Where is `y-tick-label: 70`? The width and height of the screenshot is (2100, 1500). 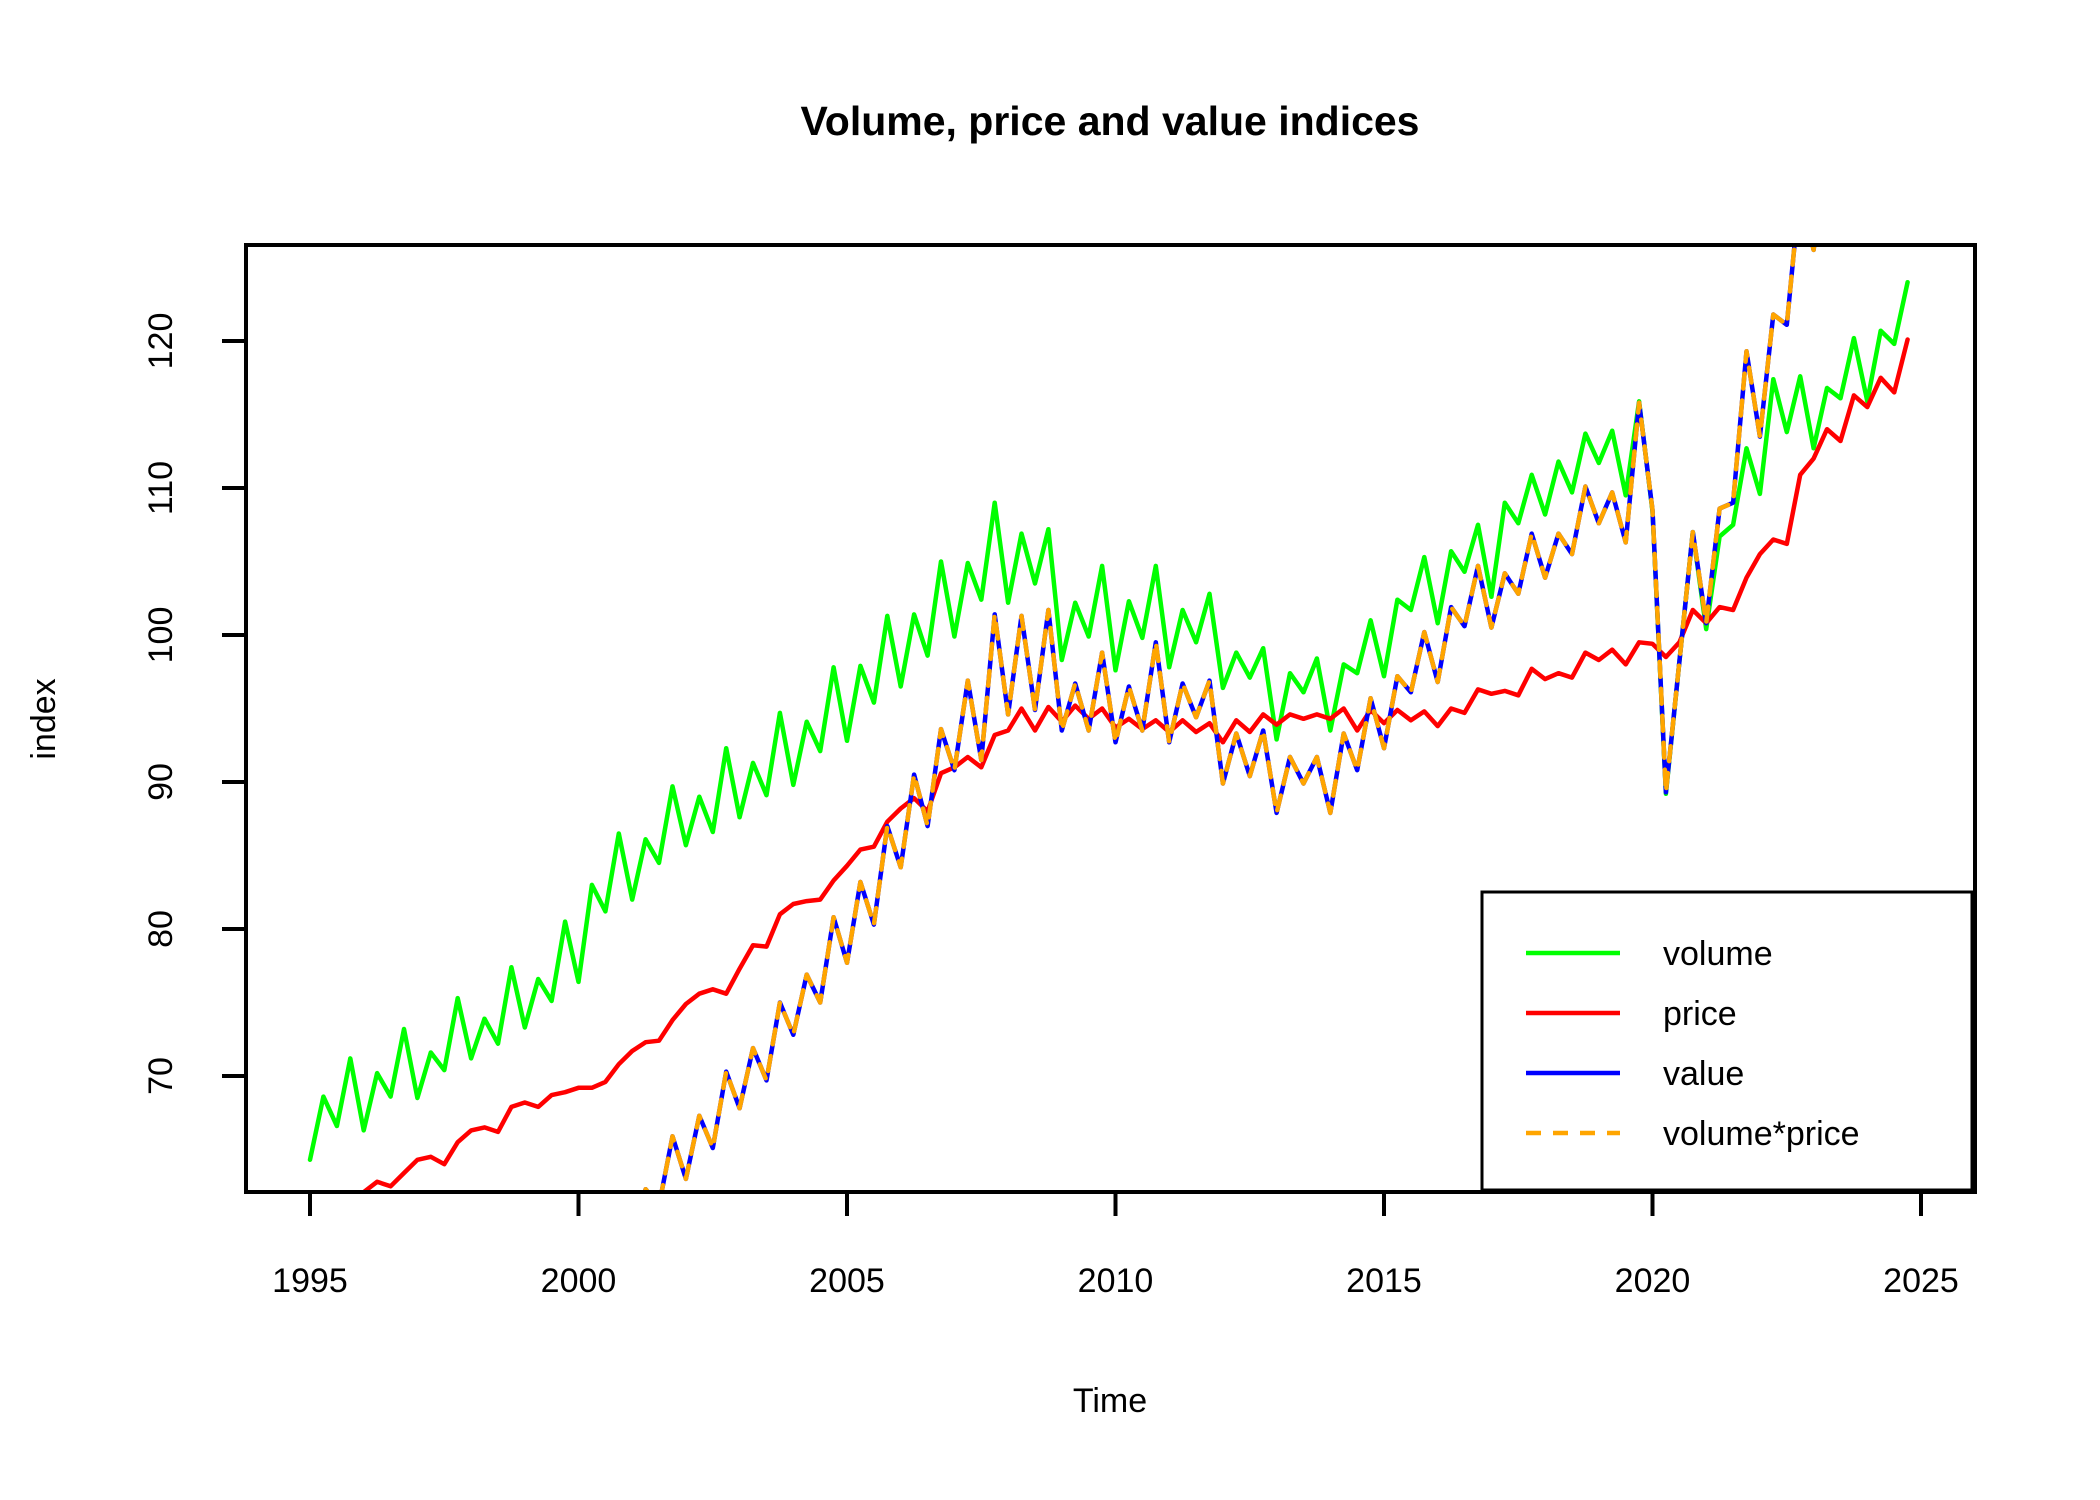
y-tick-label: 70 is located at coordinates (161, 1076).